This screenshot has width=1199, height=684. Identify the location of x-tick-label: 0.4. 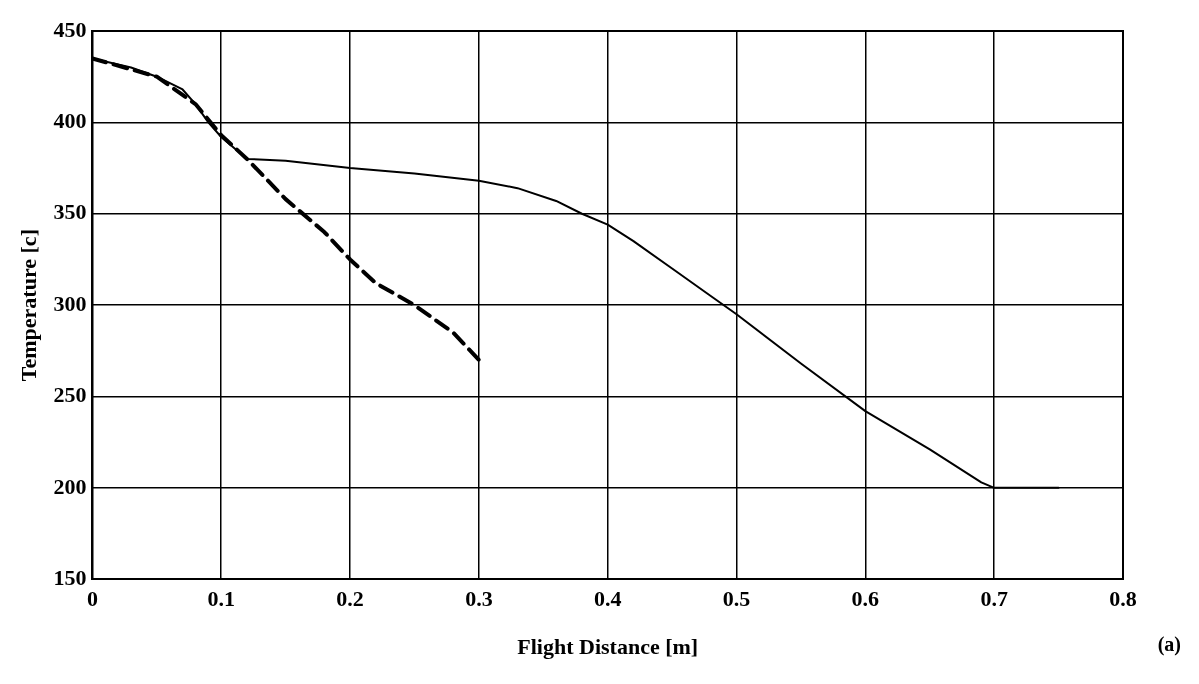
(607, 599).